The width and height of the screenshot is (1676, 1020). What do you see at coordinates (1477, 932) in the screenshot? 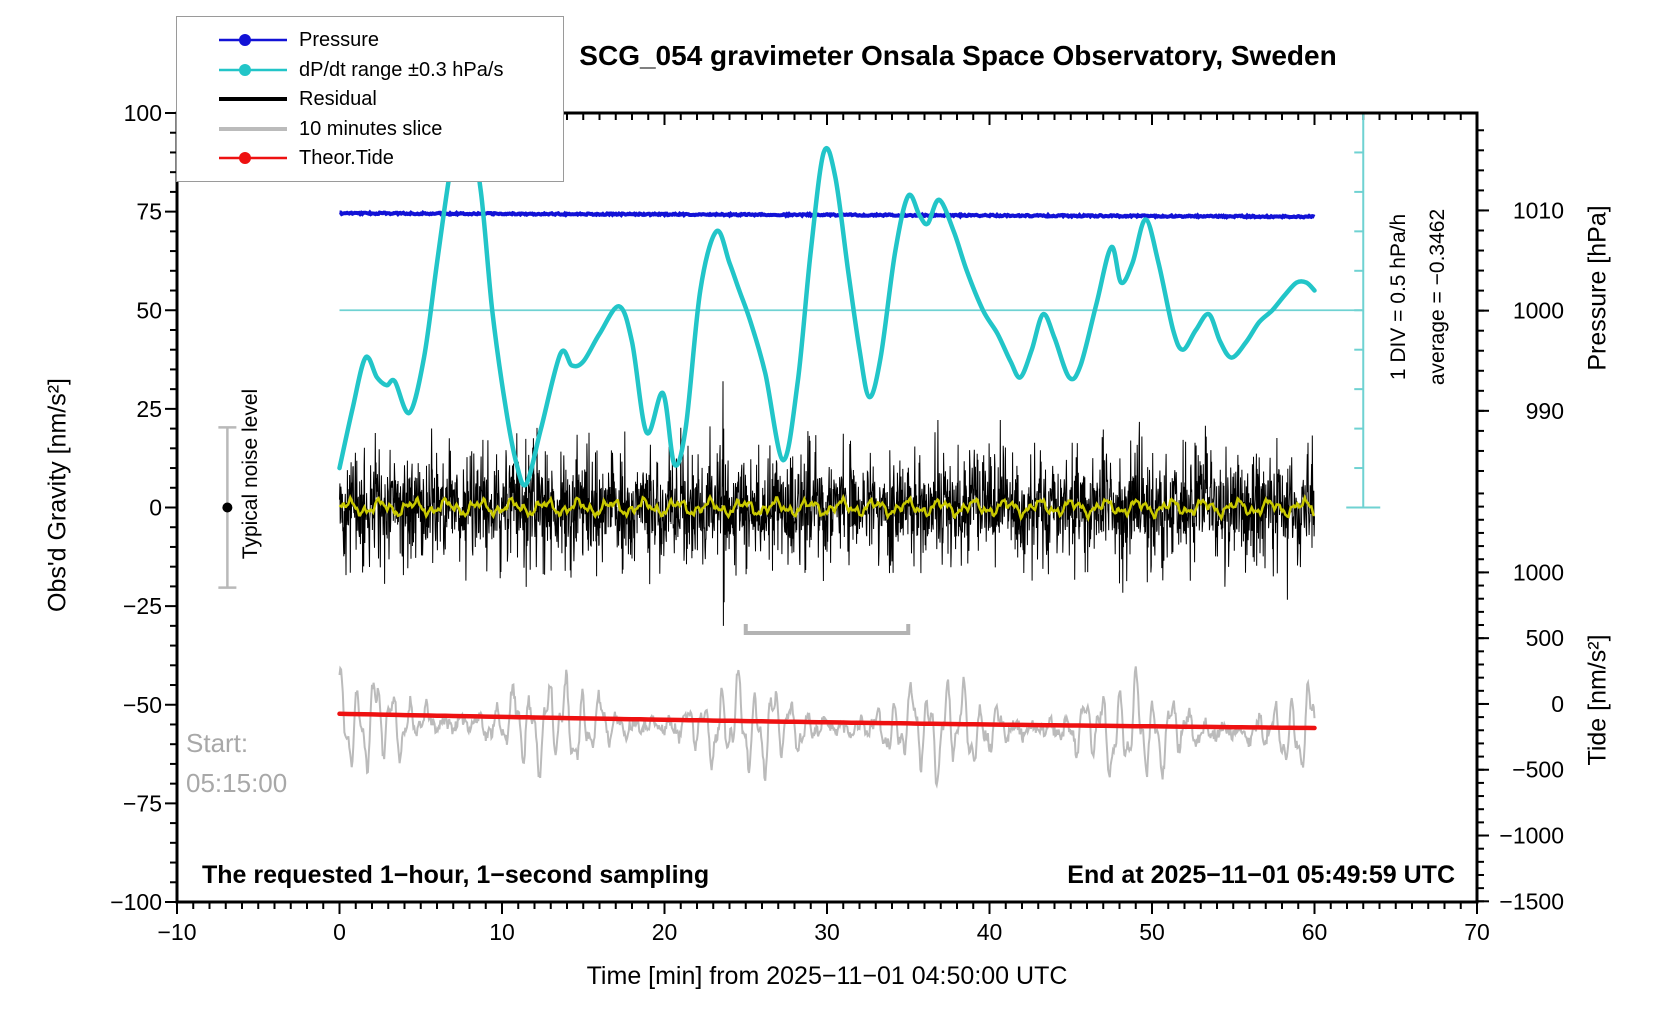
I see `x-tick-label: 70` at bounding box center [1477, 932].